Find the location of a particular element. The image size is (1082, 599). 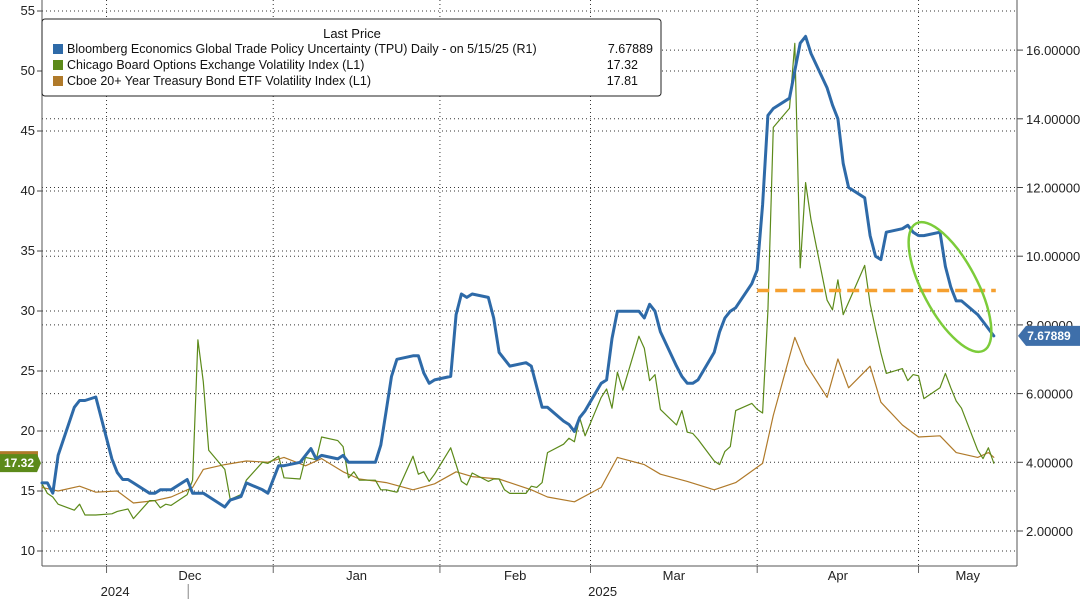

right-axis-tick-label: 6.00000 is located at coordinates (1049, 394).